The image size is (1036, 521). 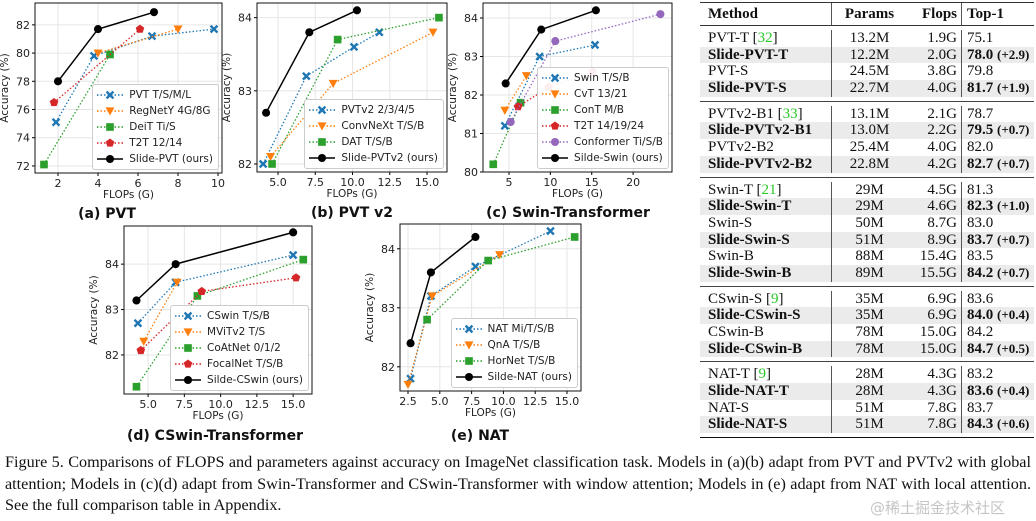 I want to click on top1-cell: 83.7 (+0.7), so click(x=997, y=240).